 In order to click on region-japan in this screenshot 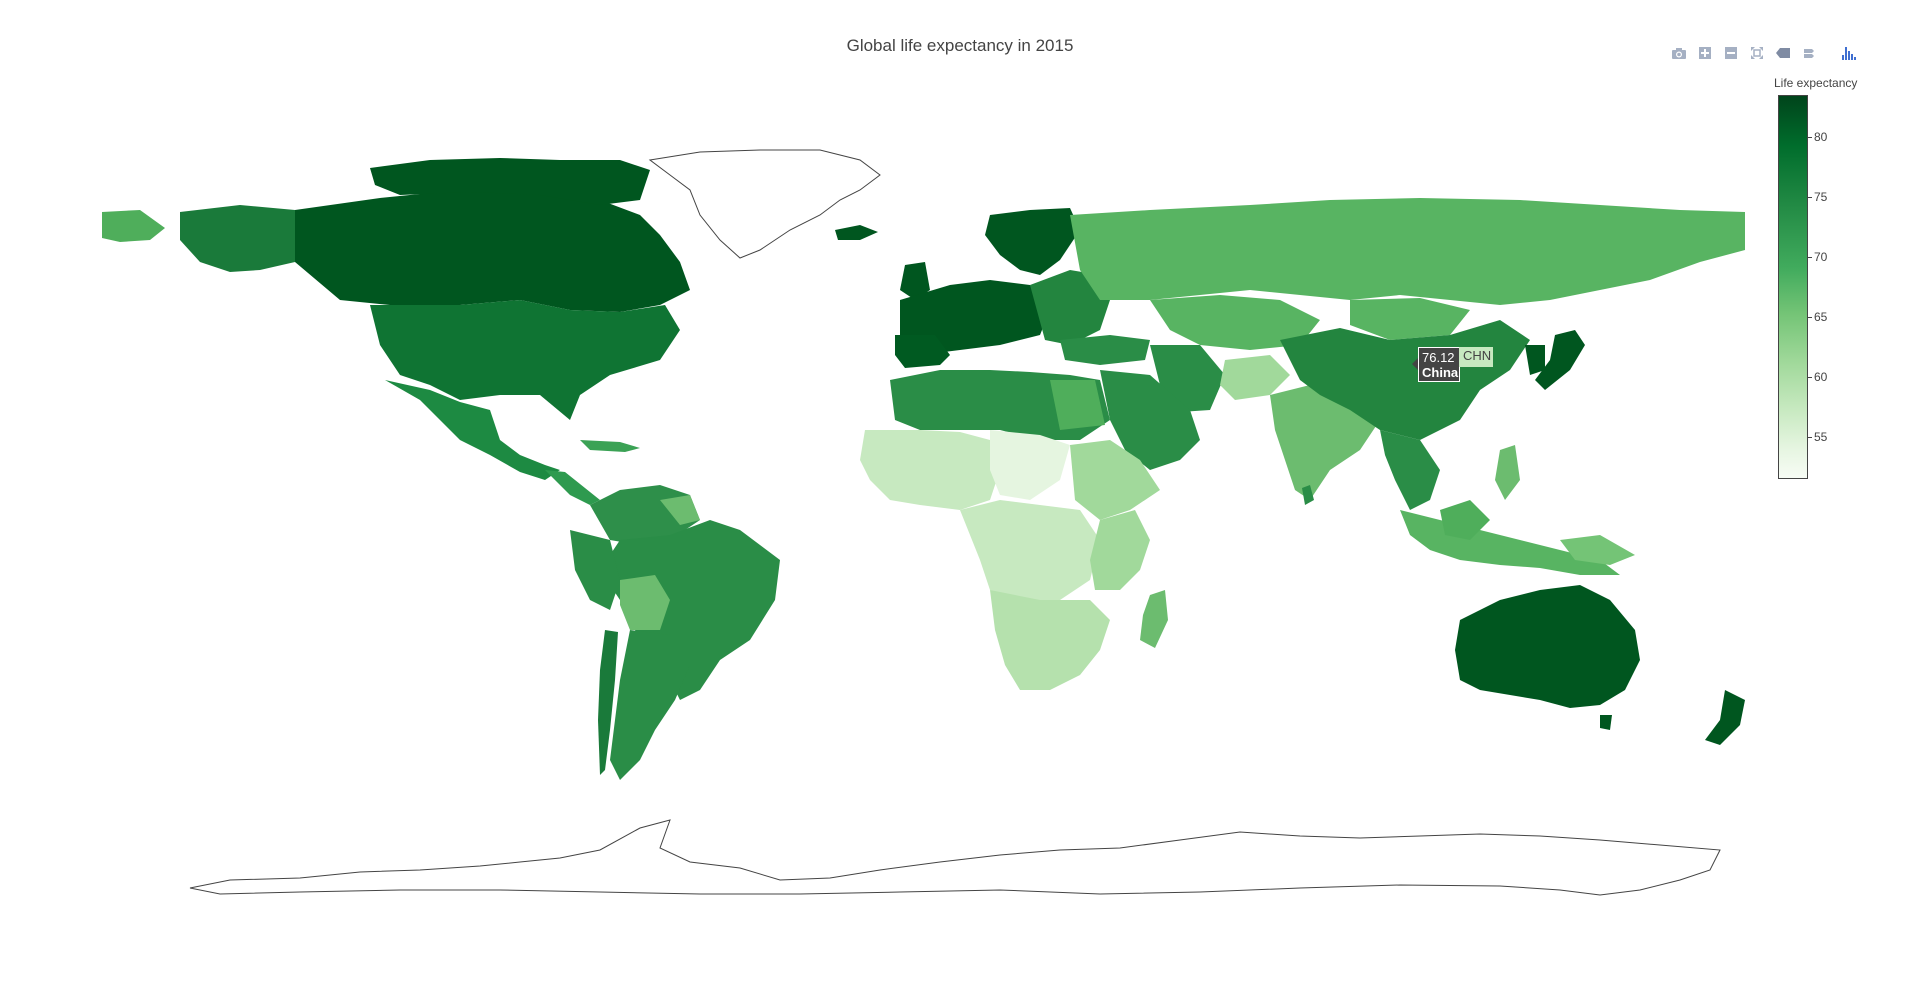, I will do `click(1560, 360)`.